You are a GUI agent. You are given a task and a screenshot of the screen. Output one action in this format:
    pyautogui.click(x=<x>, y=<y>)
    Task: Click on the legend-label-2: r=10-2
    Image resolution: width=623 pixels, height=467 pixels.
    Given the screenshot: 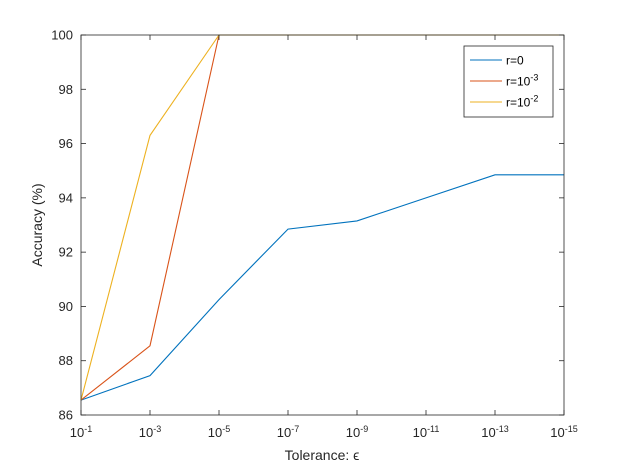 What is the action you would take?
    pyautogui.click(x=522, y=102)
    